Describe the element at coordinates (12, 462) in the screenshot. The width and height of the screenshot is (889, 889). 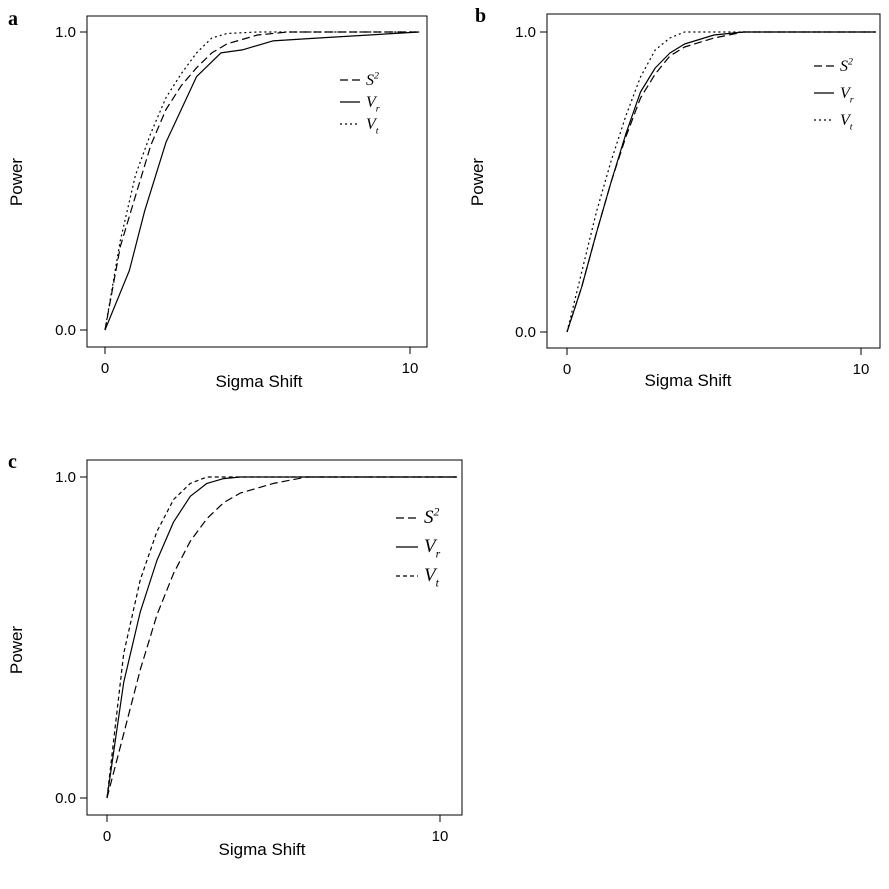
I see `panel-letter: c` at that location.